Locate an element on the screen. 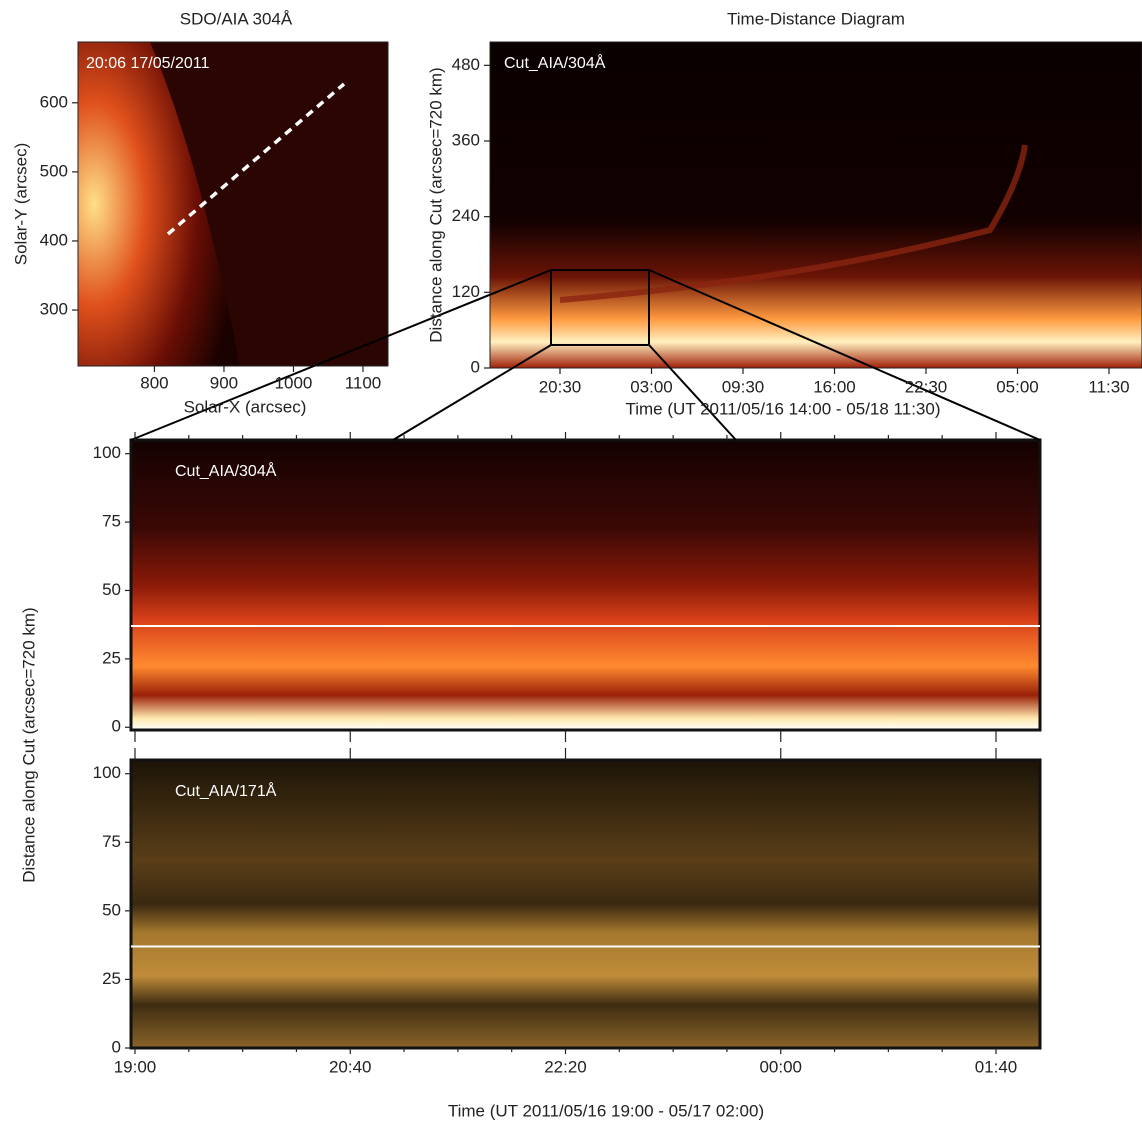 Image resolution: width=1142 pixels, height=1131 pixels. x-tick-label: 01:40 is located at coordinates (996, 1066).